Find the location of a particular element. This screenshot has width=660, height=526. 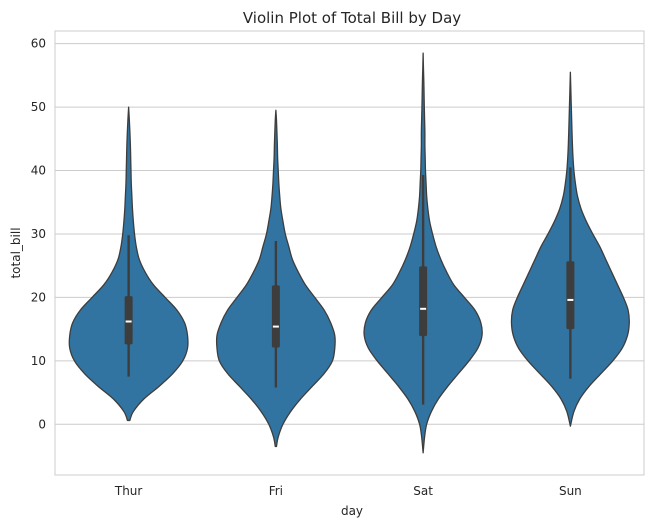

x-tick-label-sun: Sun is located at coordinates (570, 491).